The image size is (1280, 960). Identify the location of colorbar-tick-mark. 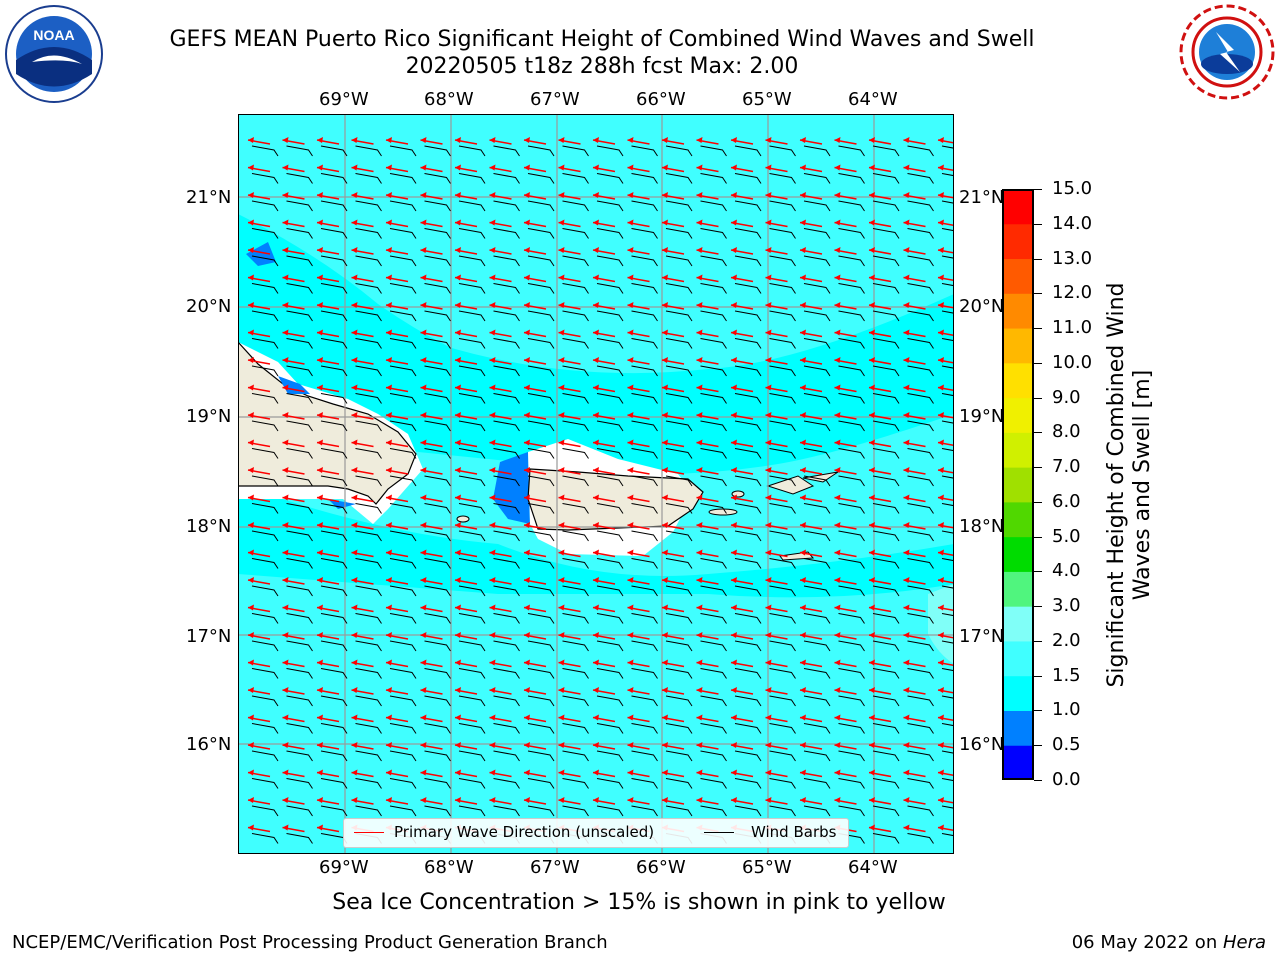
(1038, 780).